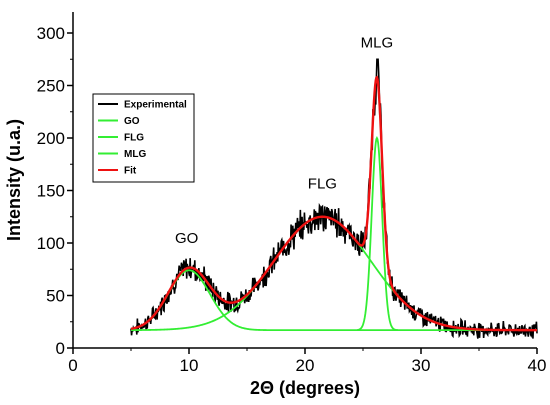  Describe the element at coordinates (132, 121) in the screenshot. I see `legend-label: GO` at that location.